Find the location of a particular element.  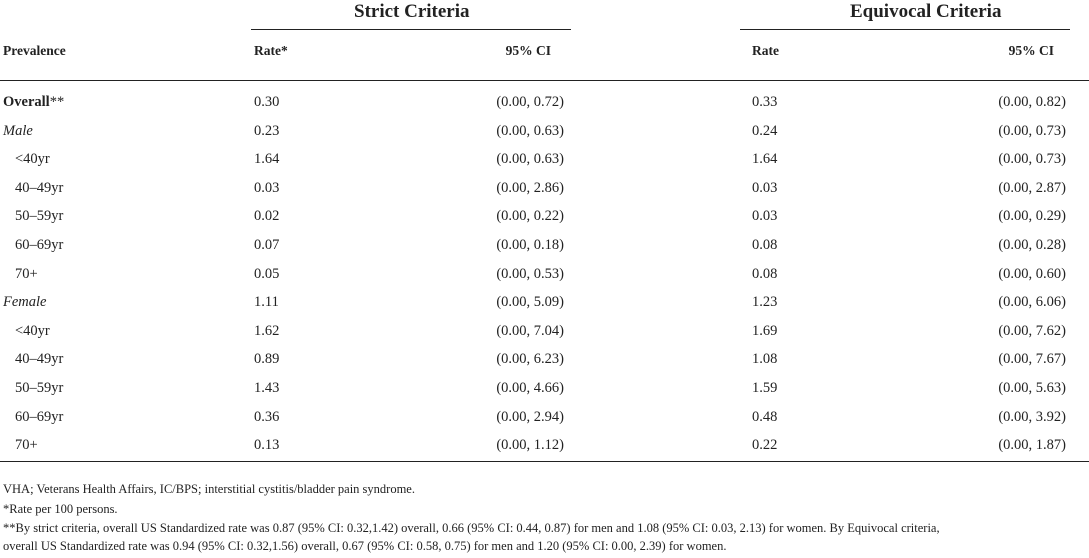

row-label: Male is located at coordinates (18, 131).